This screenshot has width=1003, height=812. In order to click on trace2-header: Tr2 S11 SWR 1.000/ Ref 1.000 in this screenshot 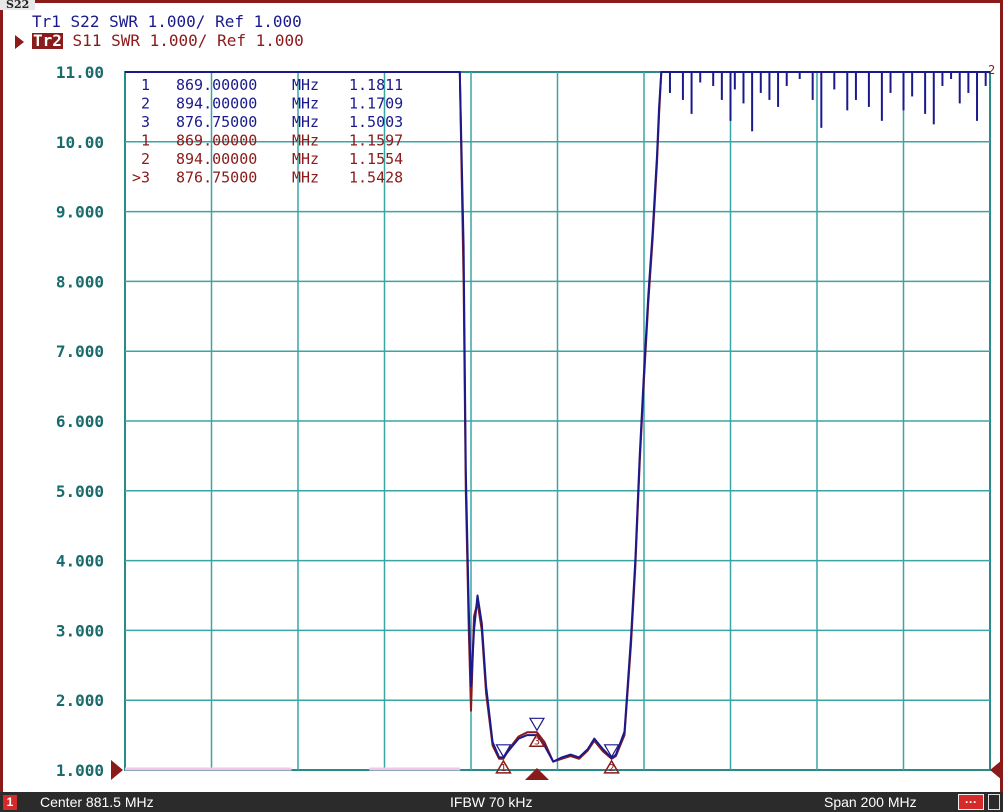, I will do `click(168, 41)`.